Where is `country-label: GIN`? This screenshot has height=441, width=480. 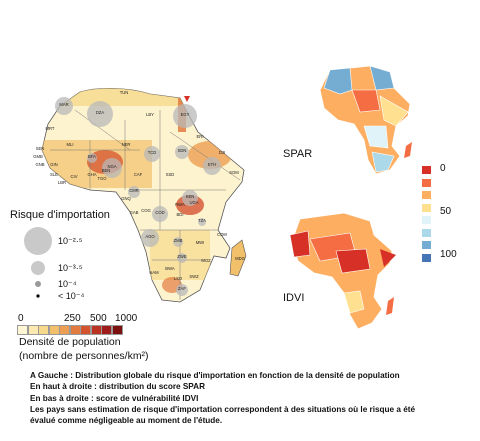 country-label: GIN is located at coordinates (53, 164).